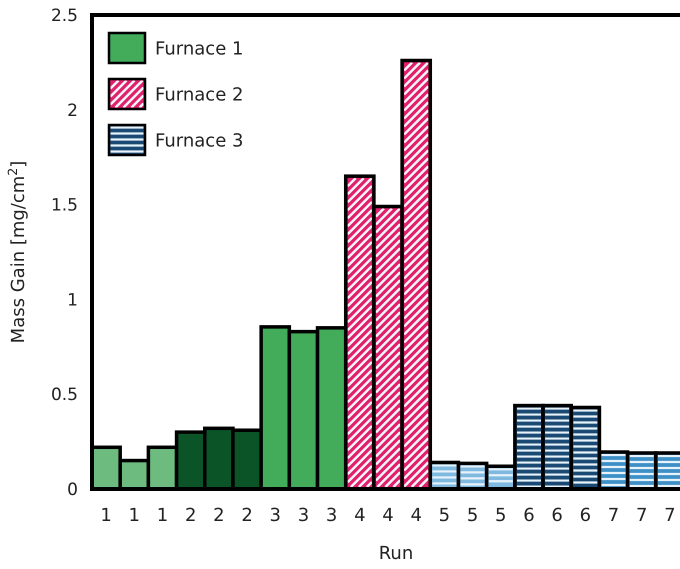  Describe the element at coordinates (64, 206) in the screenshot. I see `y-tick-label: 1.5` at that location.